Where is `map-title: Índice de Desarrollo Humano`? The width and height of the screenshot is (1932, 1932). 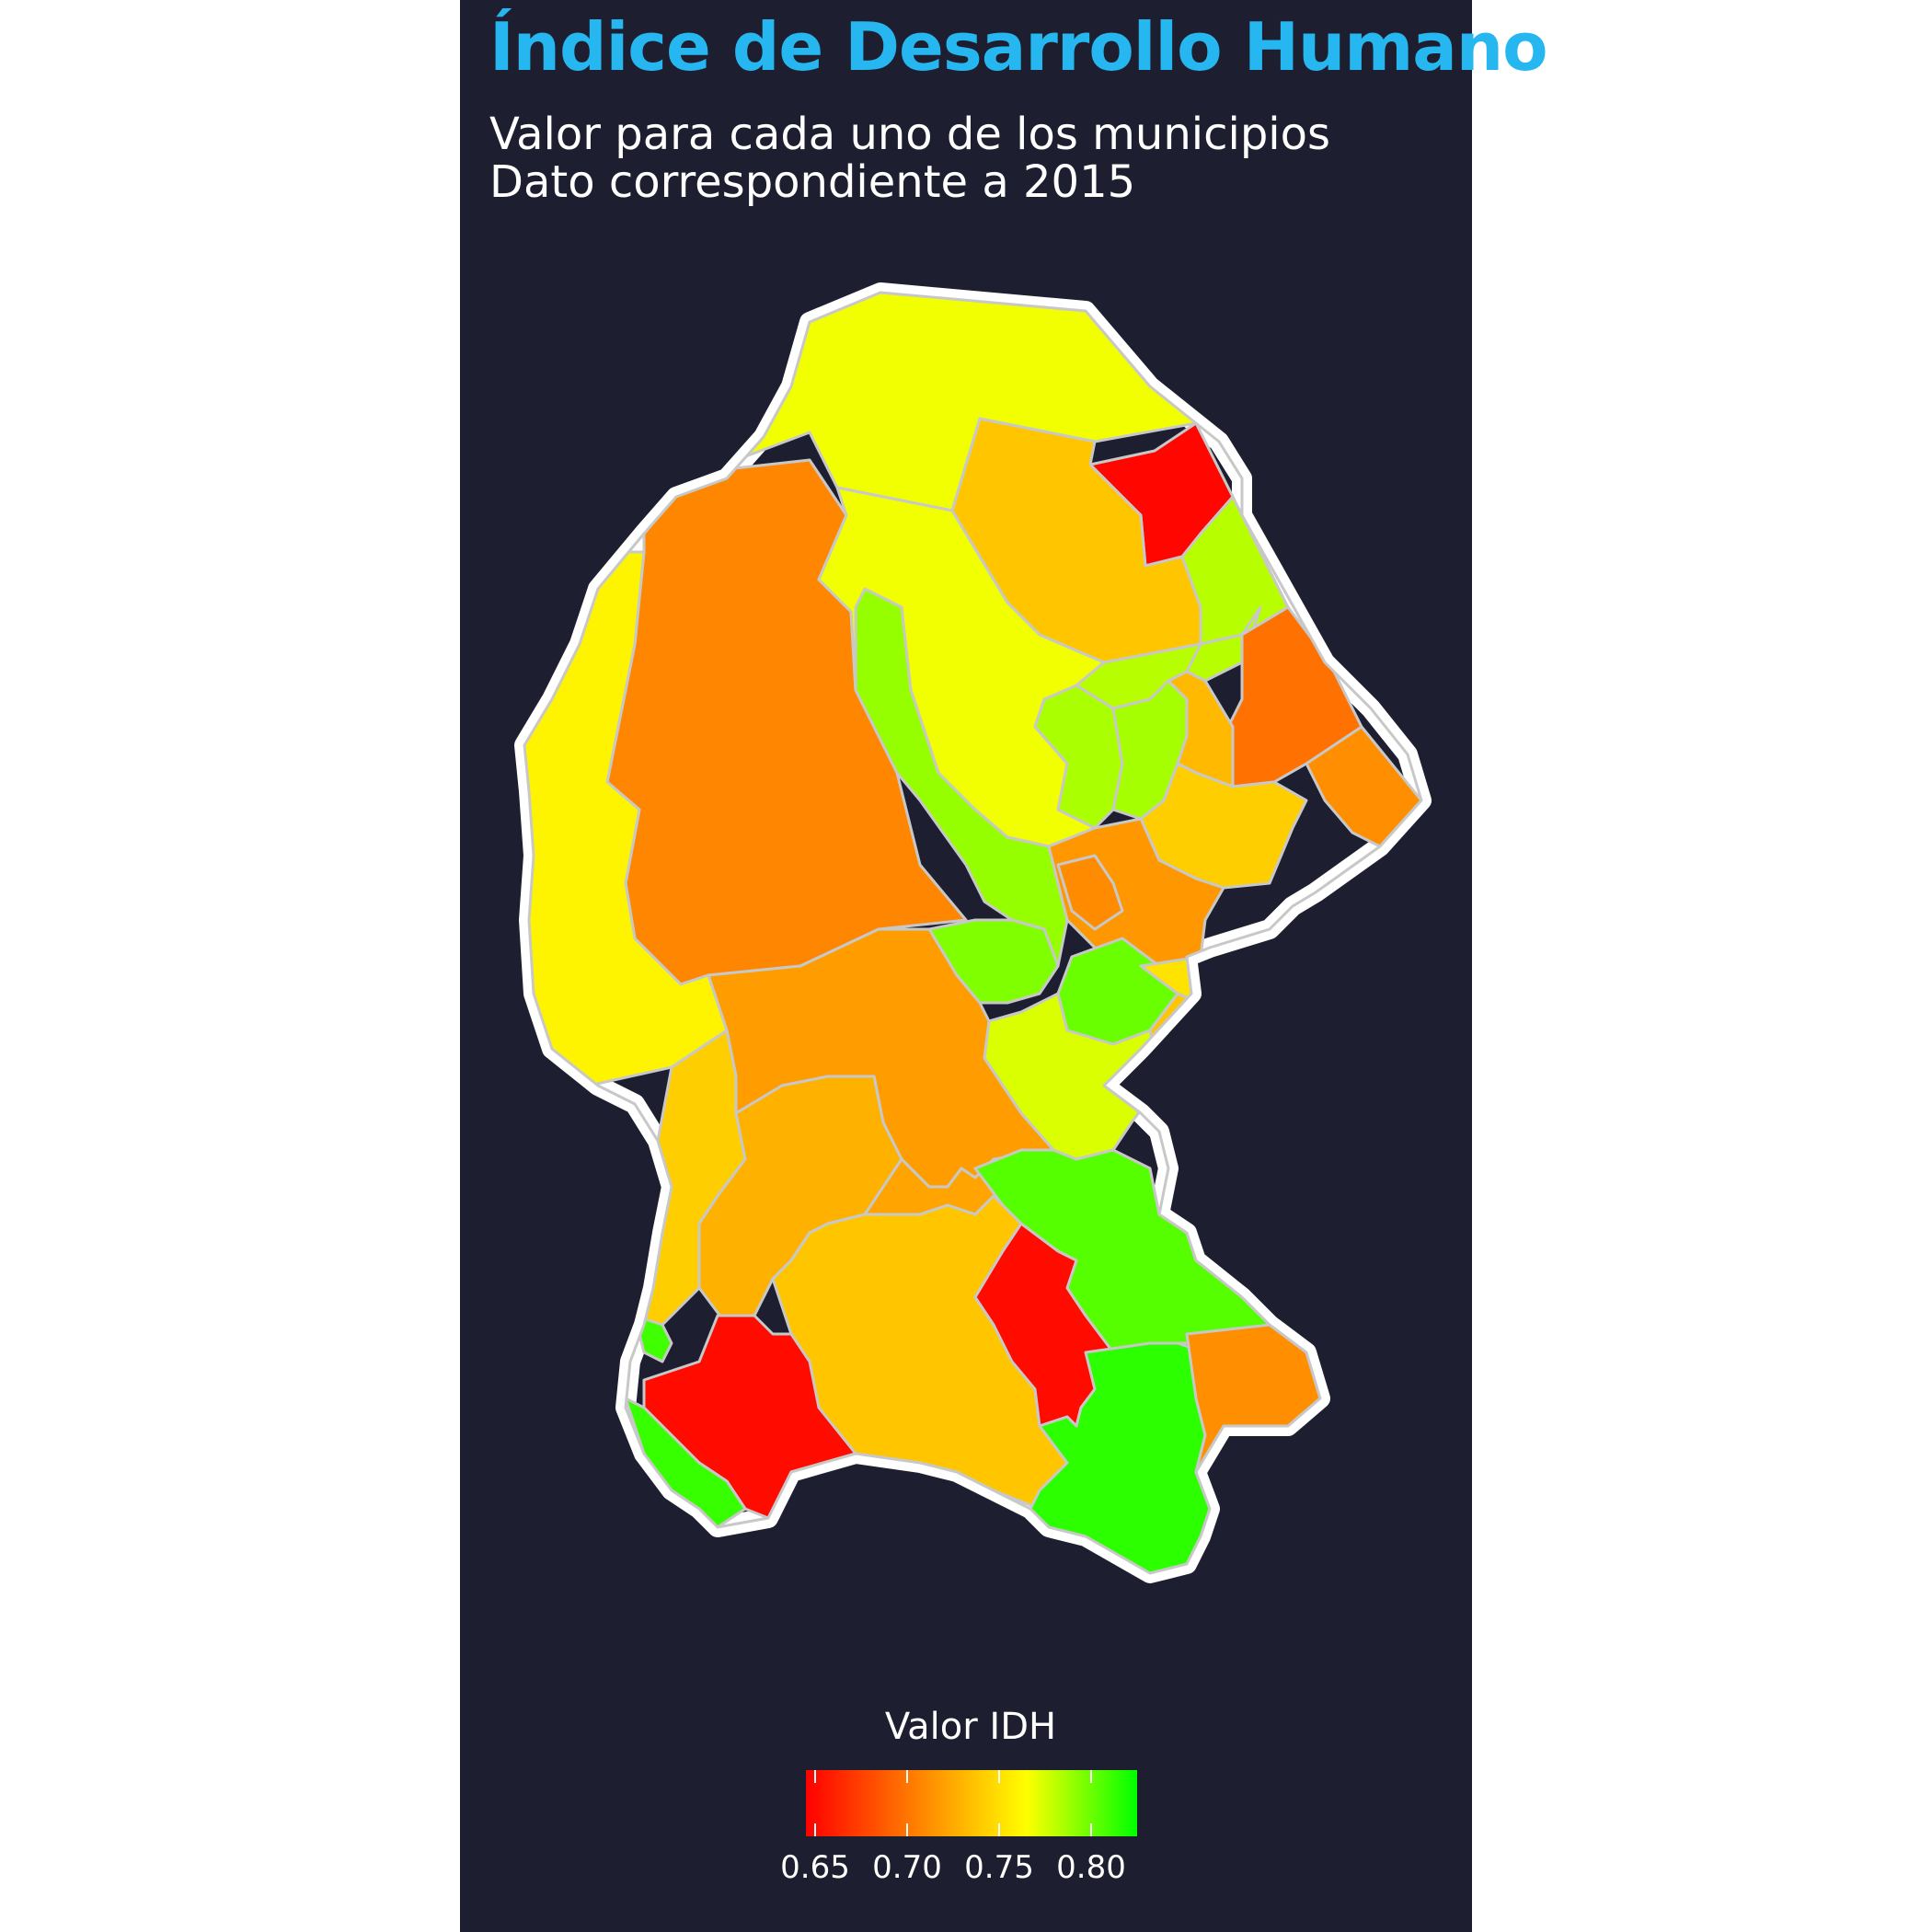 map-title: Índice de Desarrollo Humano is located at coordinates (1018, 47).